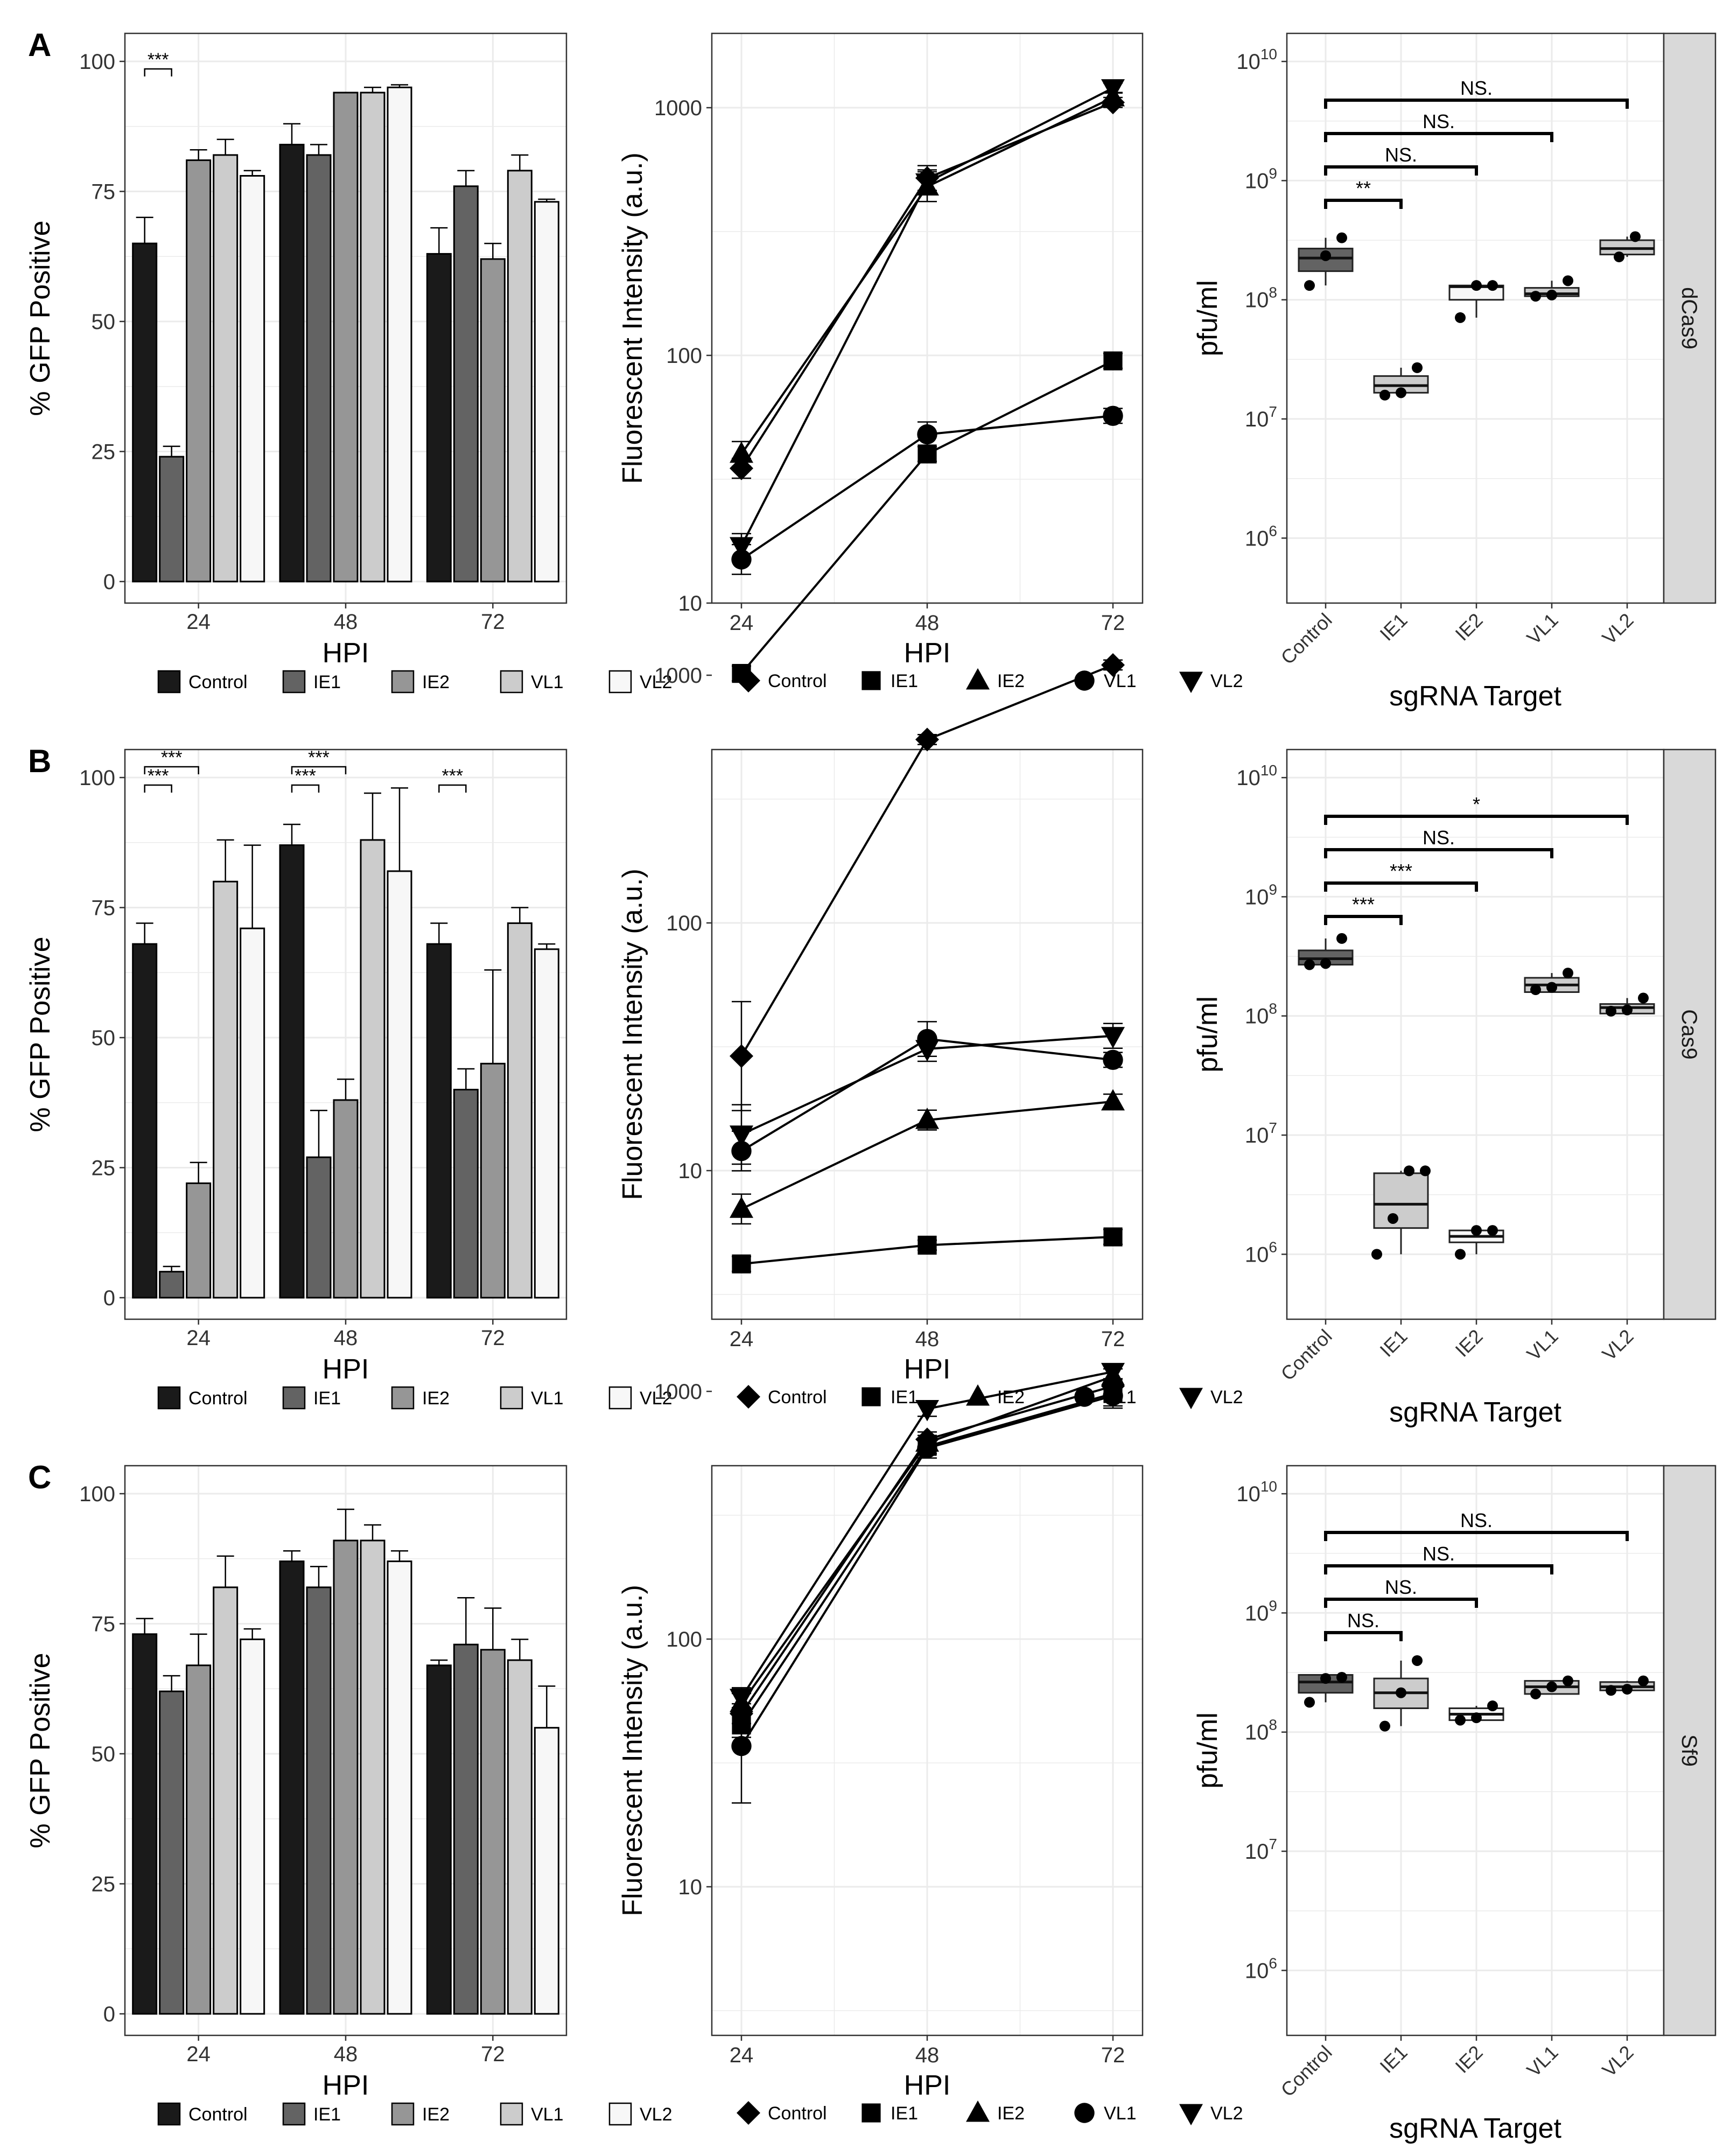  What do you see at coordinates (1261, 1252) in the screenshot?
I see `y-tick-label: 10⁶` at bounding box center [1261, 1252].